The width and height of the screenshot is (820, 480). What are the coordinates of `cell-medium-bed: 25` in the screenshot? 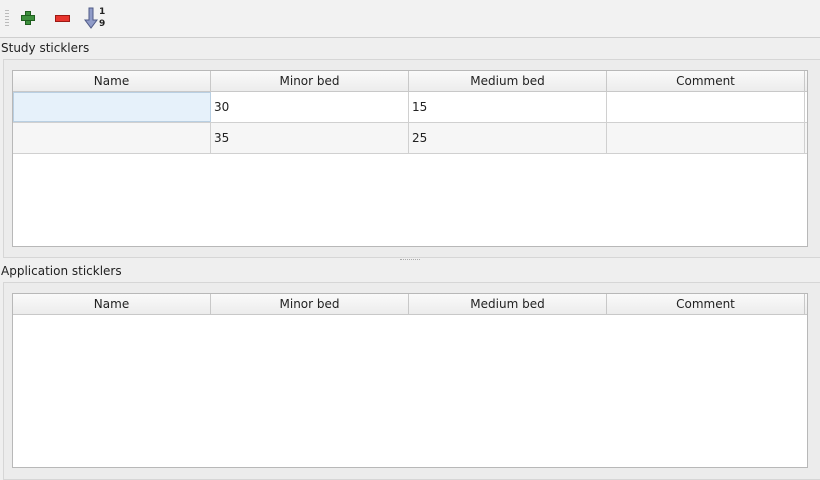 It's located at (508, 138).